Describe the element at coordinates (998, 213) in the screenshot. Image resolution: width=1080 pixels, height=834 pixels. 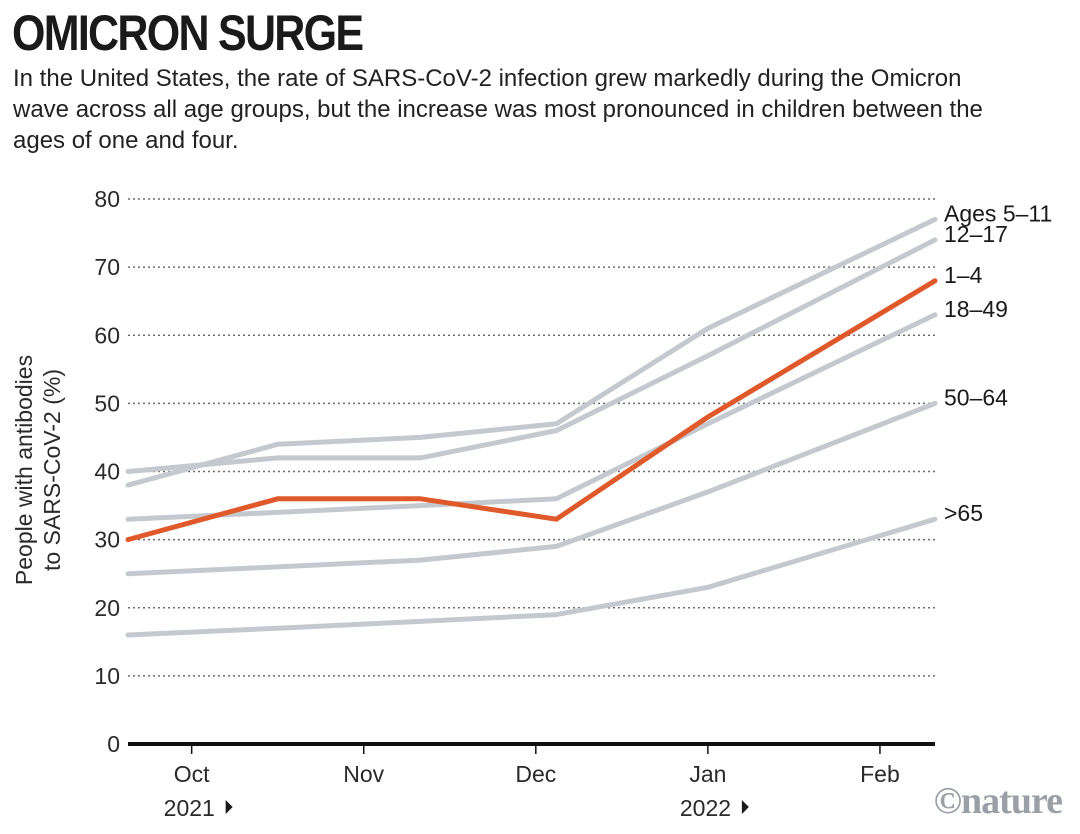
I see `series-label-ages-5-11: Ages 5–11` at that location.